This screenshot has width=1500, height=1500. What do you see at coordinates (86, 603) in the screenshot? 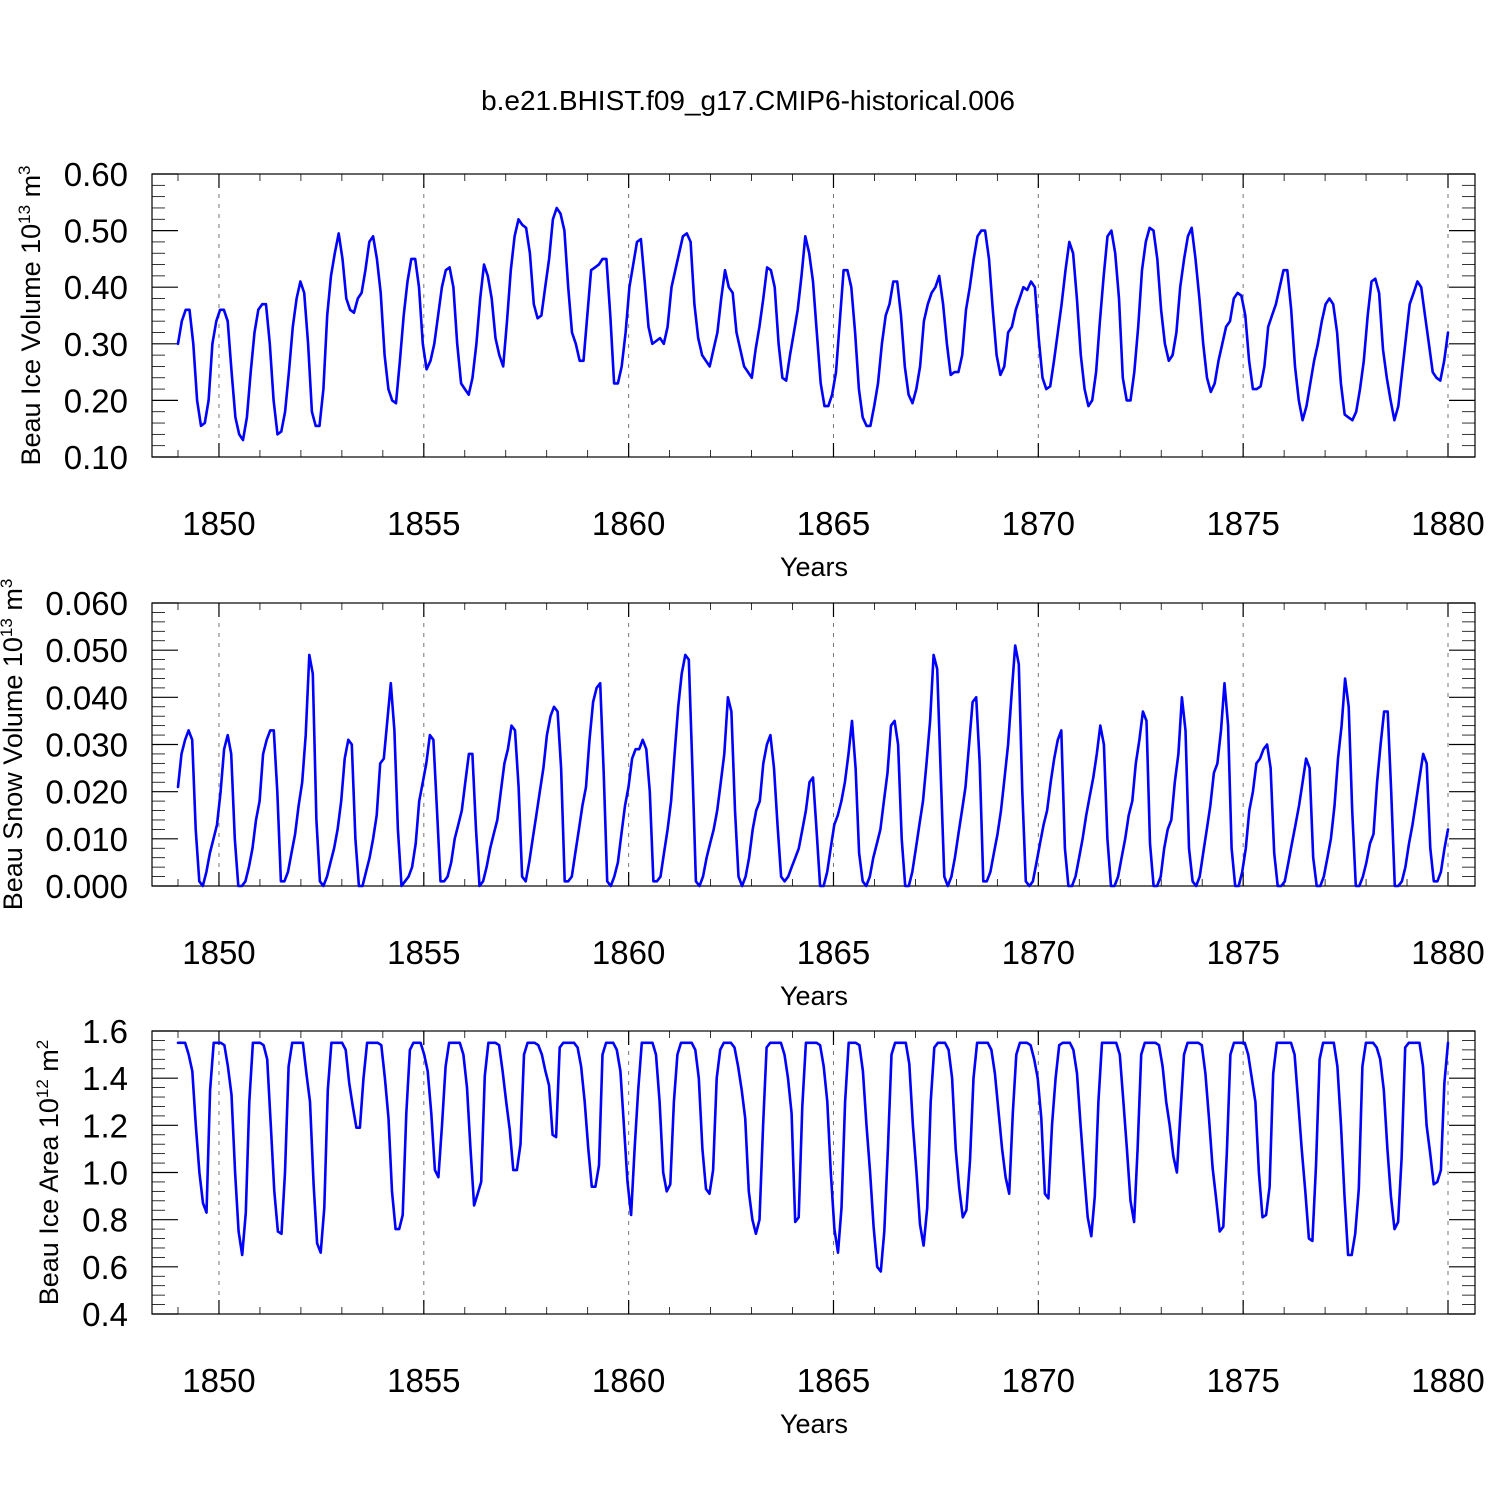
I see `y-tick-label: 0.060` at bounding box center [86, 603].